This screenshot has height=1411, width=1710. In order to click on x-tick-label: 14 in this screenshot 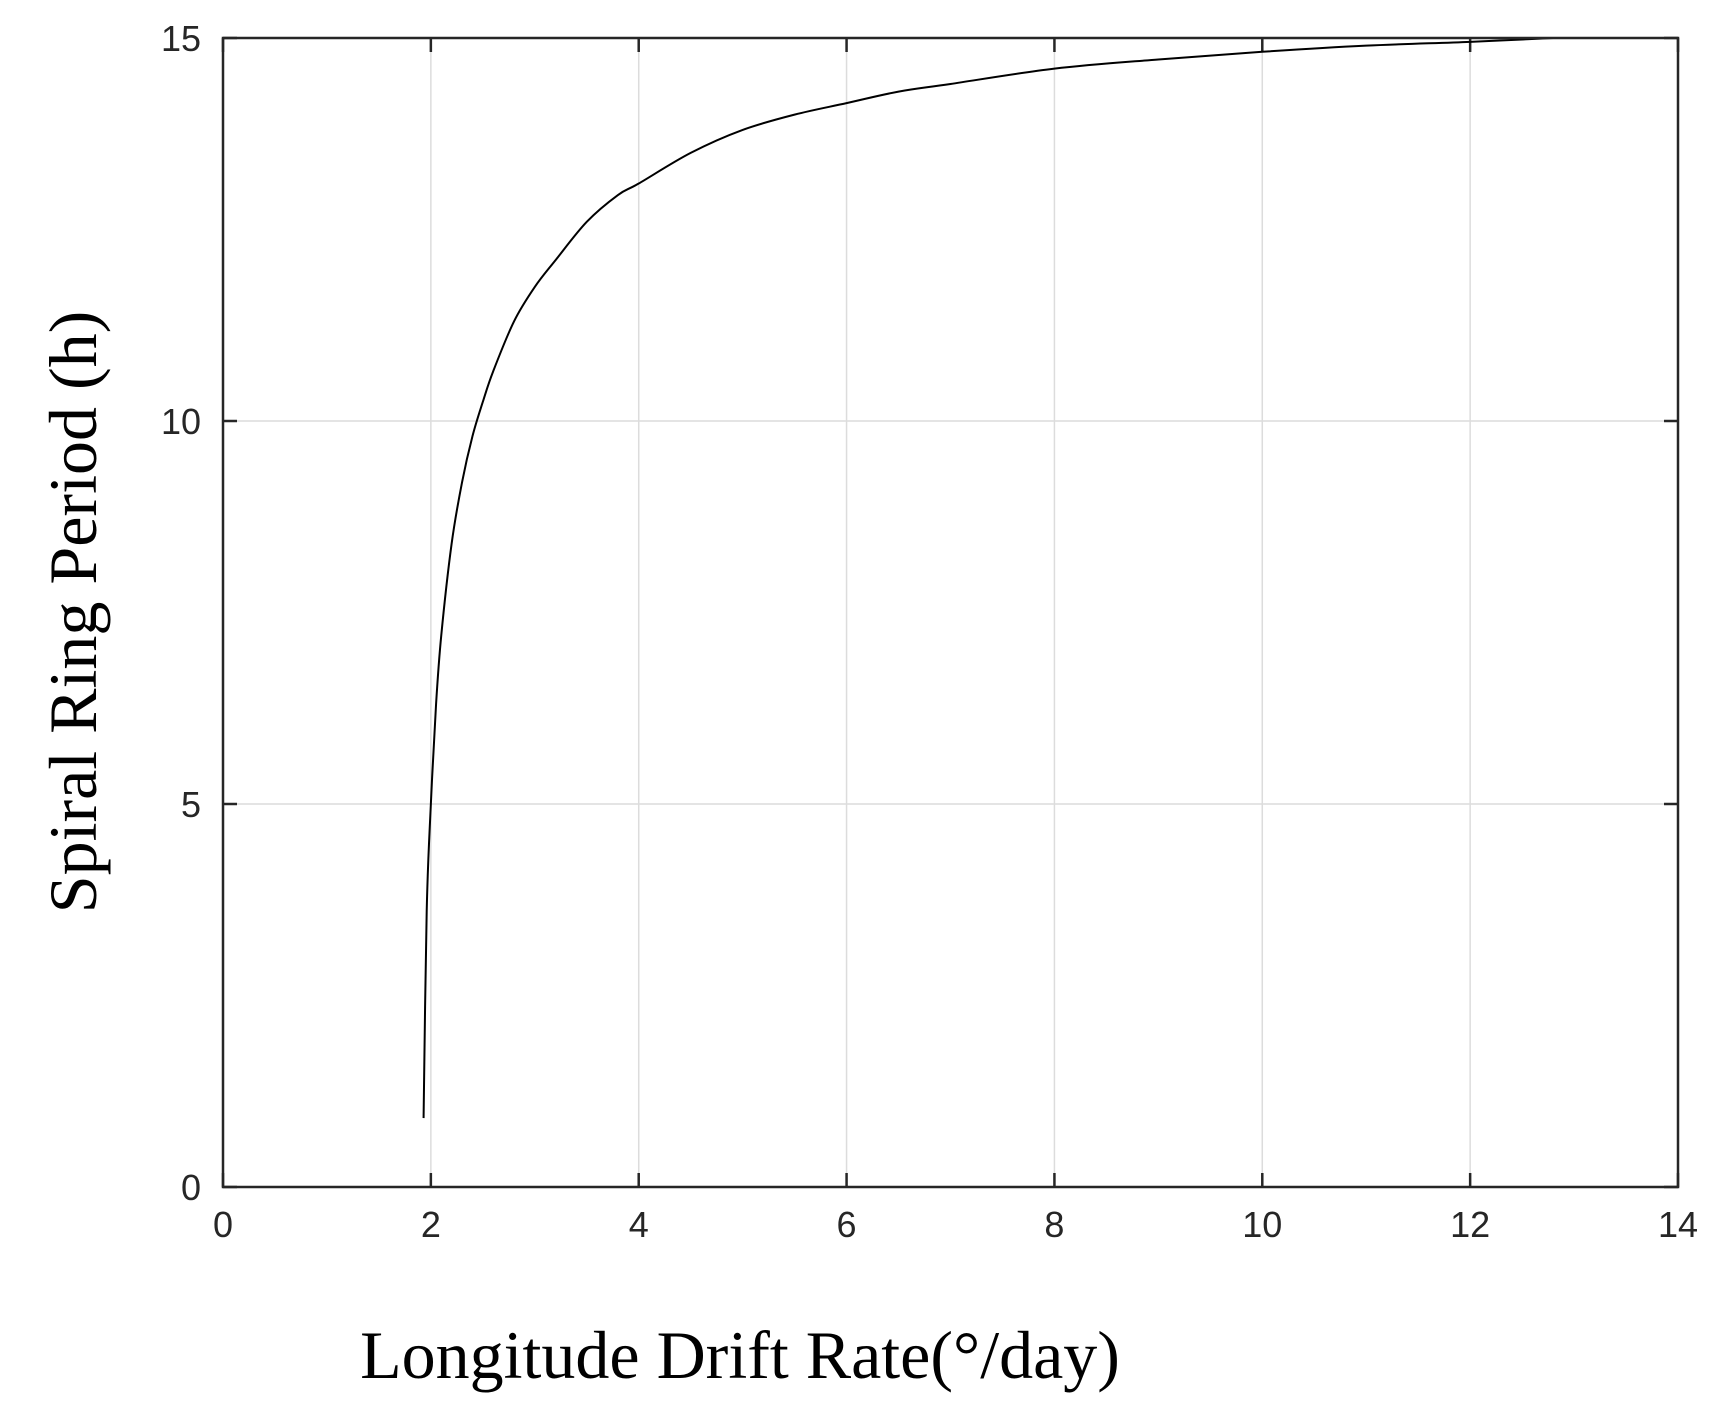, I will do `click(1678, 1224)`.